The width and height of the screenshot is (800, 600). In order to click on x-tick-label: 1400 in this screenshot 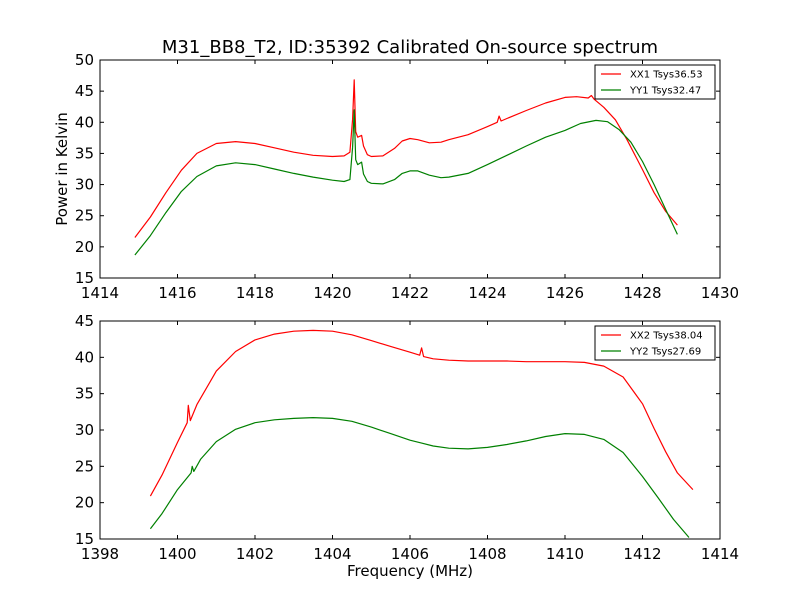, I will do `click(177, 554)`.